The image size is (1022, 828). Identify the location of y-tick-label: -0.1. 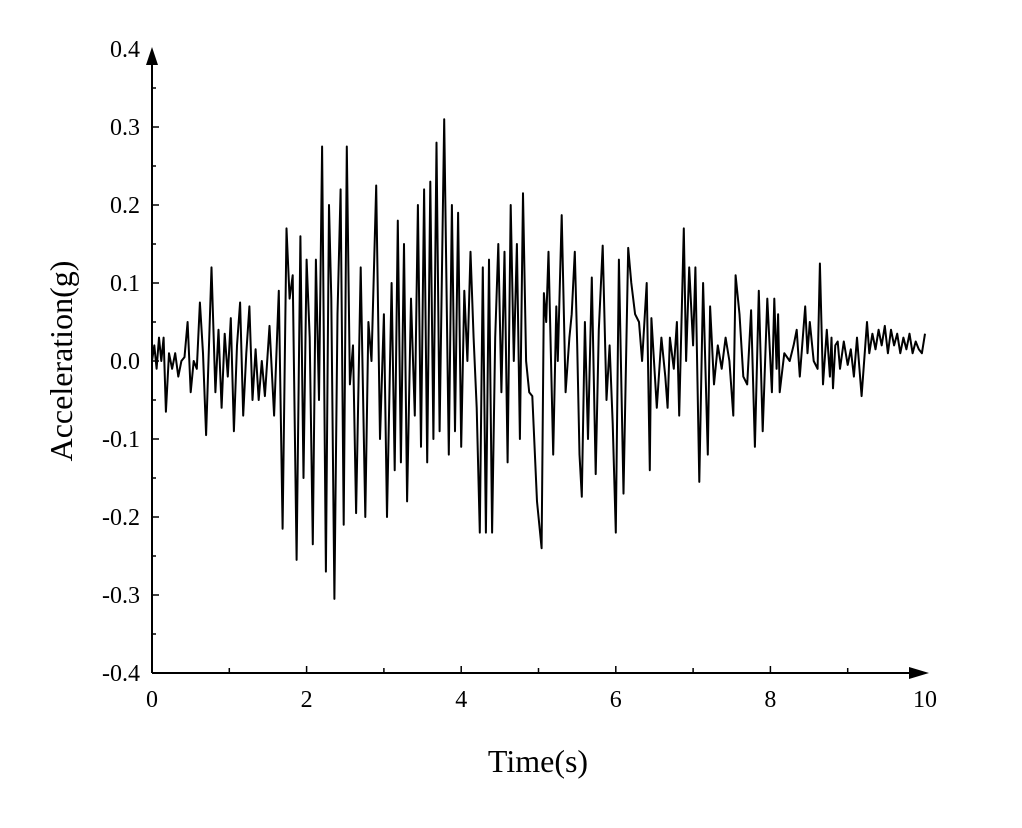
(121, 440).